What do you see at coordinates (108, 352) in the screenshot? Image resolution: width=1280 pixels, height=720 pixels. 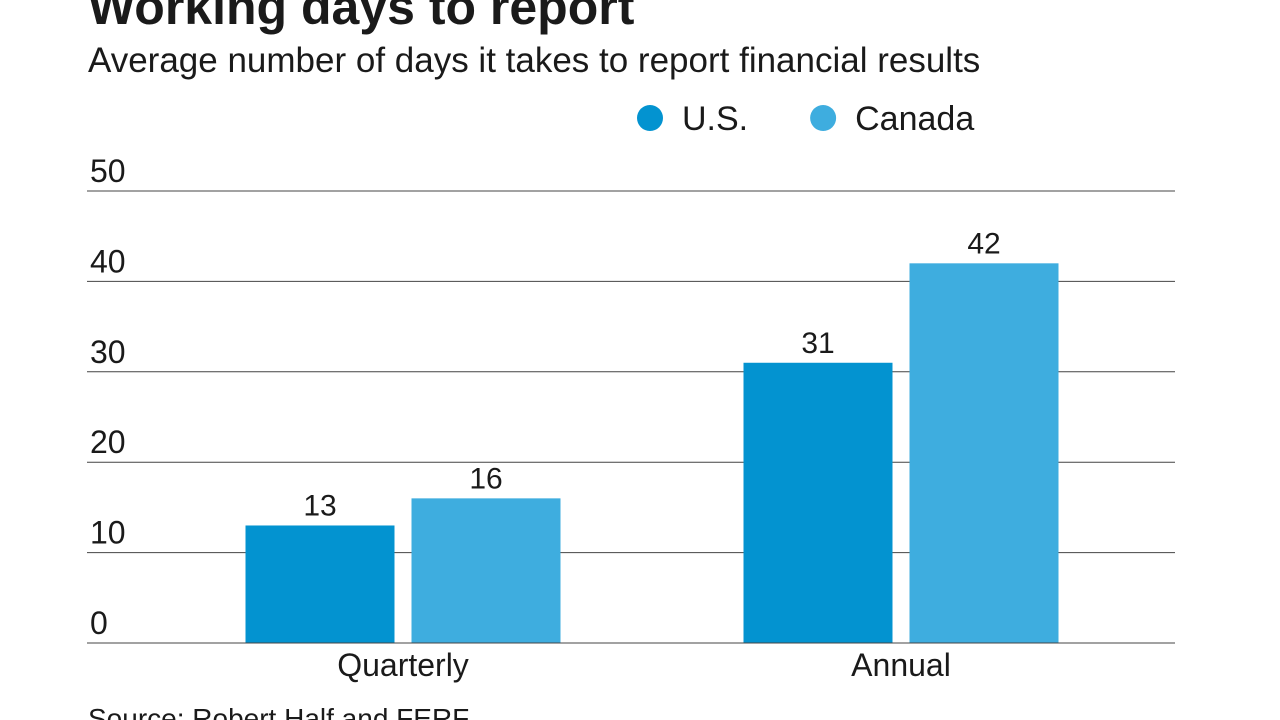 I see `y-tick-label: 30` at bounding box center [108, 352].